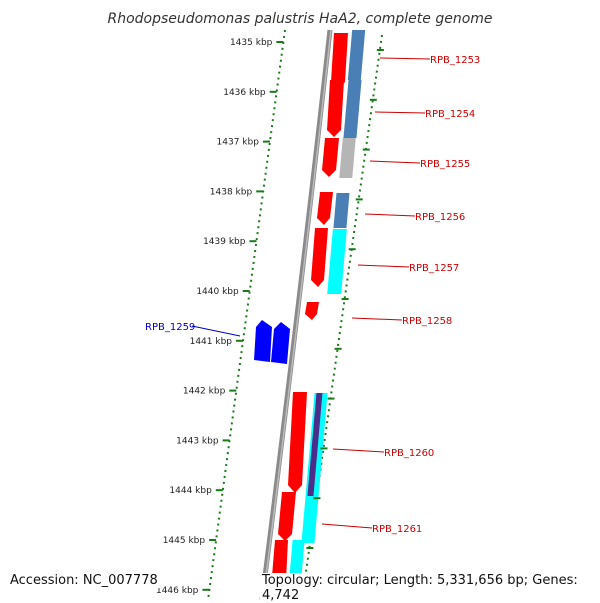 The height and width of the screenshot is (603, 600). What do you see at coordinates (244, 93) in the screenshot?
I see `kbp-tick-label: 1436 kbp` at bounding box center [244, 93].